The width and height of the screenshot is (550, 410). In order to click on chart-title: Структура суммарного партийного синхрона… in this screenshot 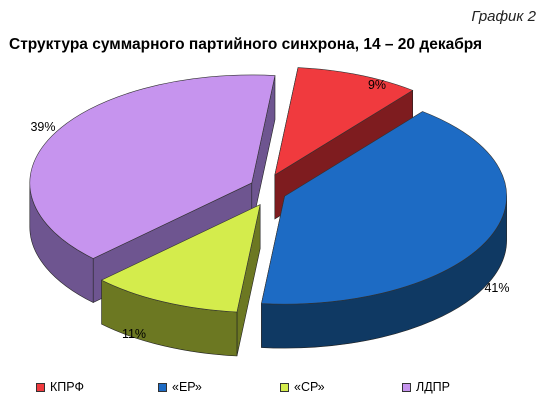, I will do `click(246, 44)`.